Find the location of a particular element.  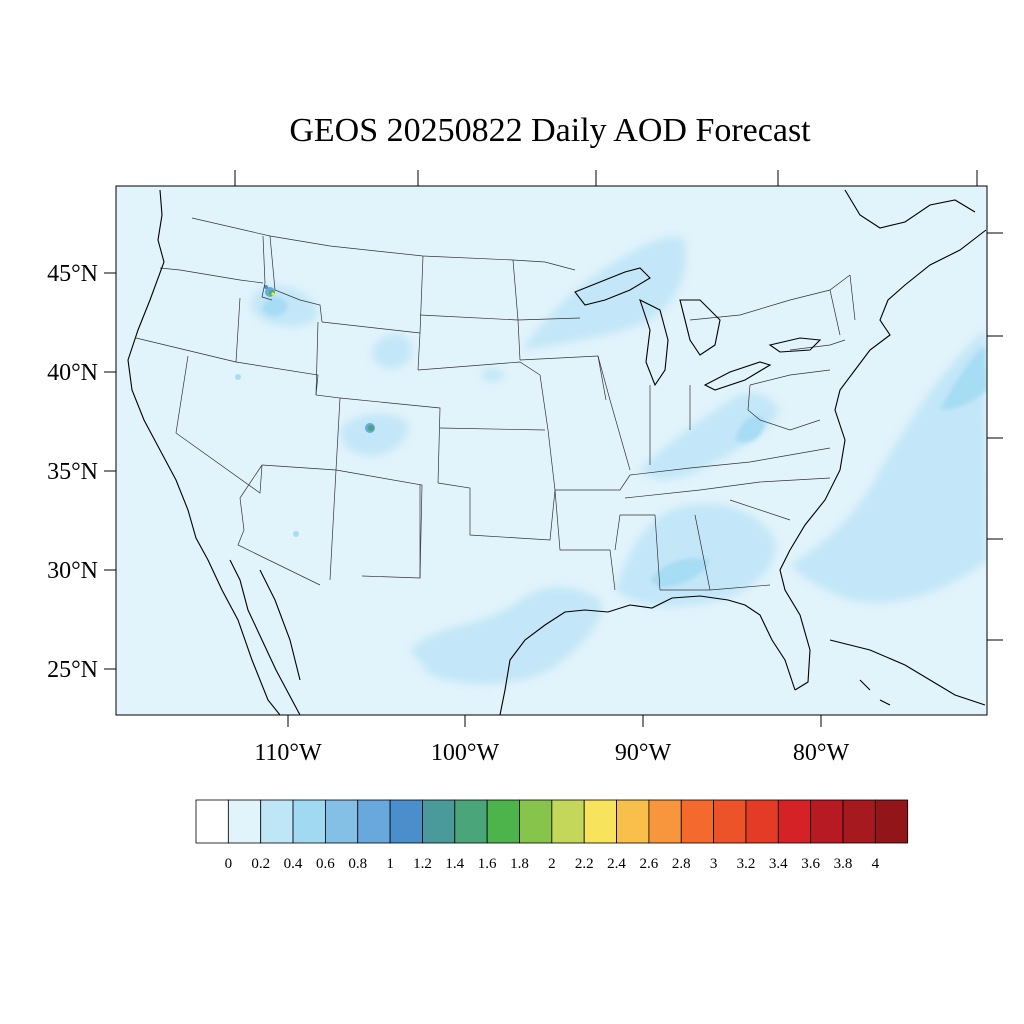

fire-hotspots is located at coordinates (305, 411).